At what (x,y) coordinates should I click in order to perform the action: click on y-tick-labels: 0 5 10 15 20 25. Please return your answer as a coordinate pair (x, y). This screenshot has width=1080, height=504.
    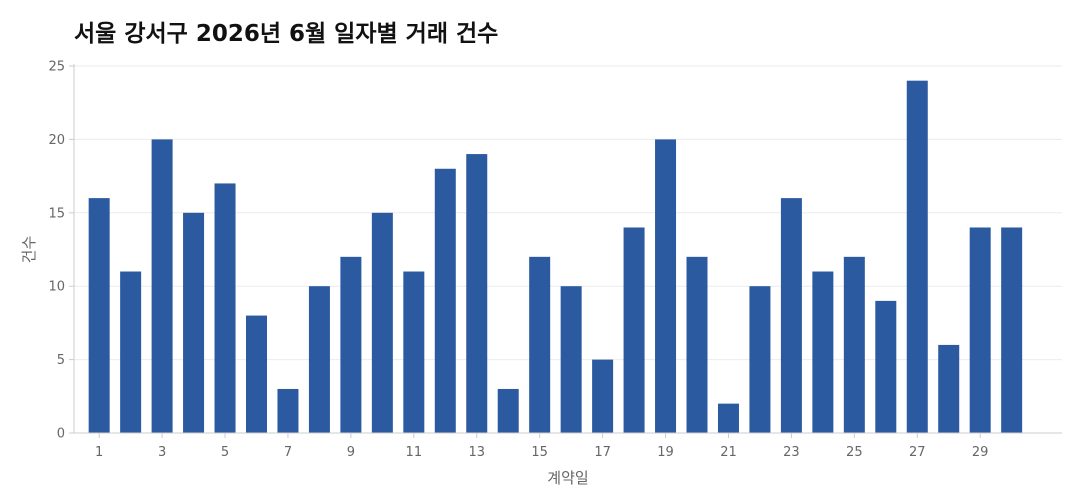
    Looking at the image, I should click on (61, 251).